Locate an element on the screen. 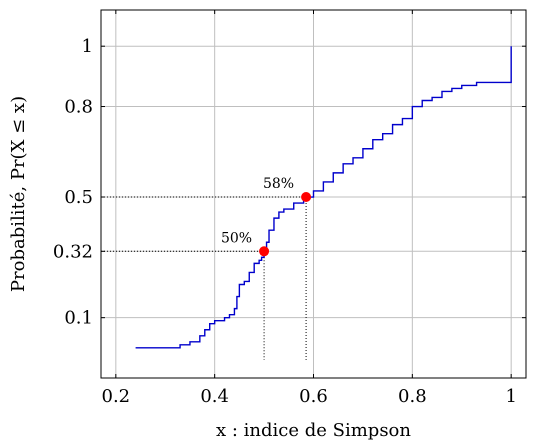  highlight-points: 50% 58% is located at coordinates (266, 216).